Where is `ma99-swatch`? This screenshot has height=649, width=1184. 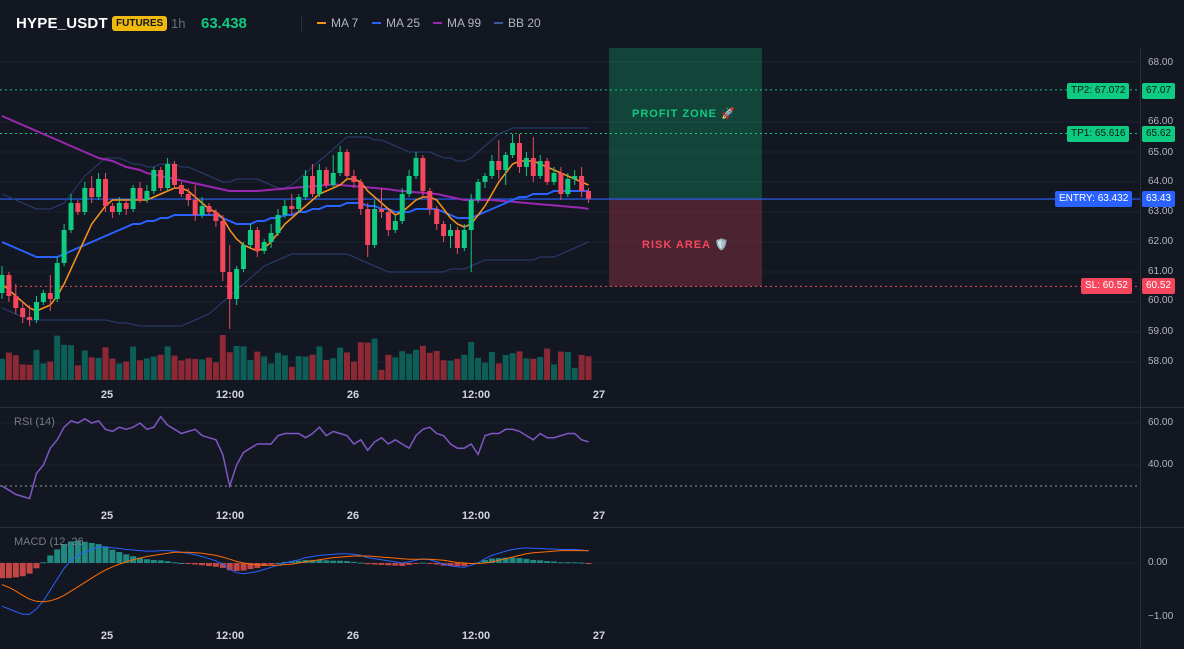 ma99-swatch is located at coordinates (437, 23).